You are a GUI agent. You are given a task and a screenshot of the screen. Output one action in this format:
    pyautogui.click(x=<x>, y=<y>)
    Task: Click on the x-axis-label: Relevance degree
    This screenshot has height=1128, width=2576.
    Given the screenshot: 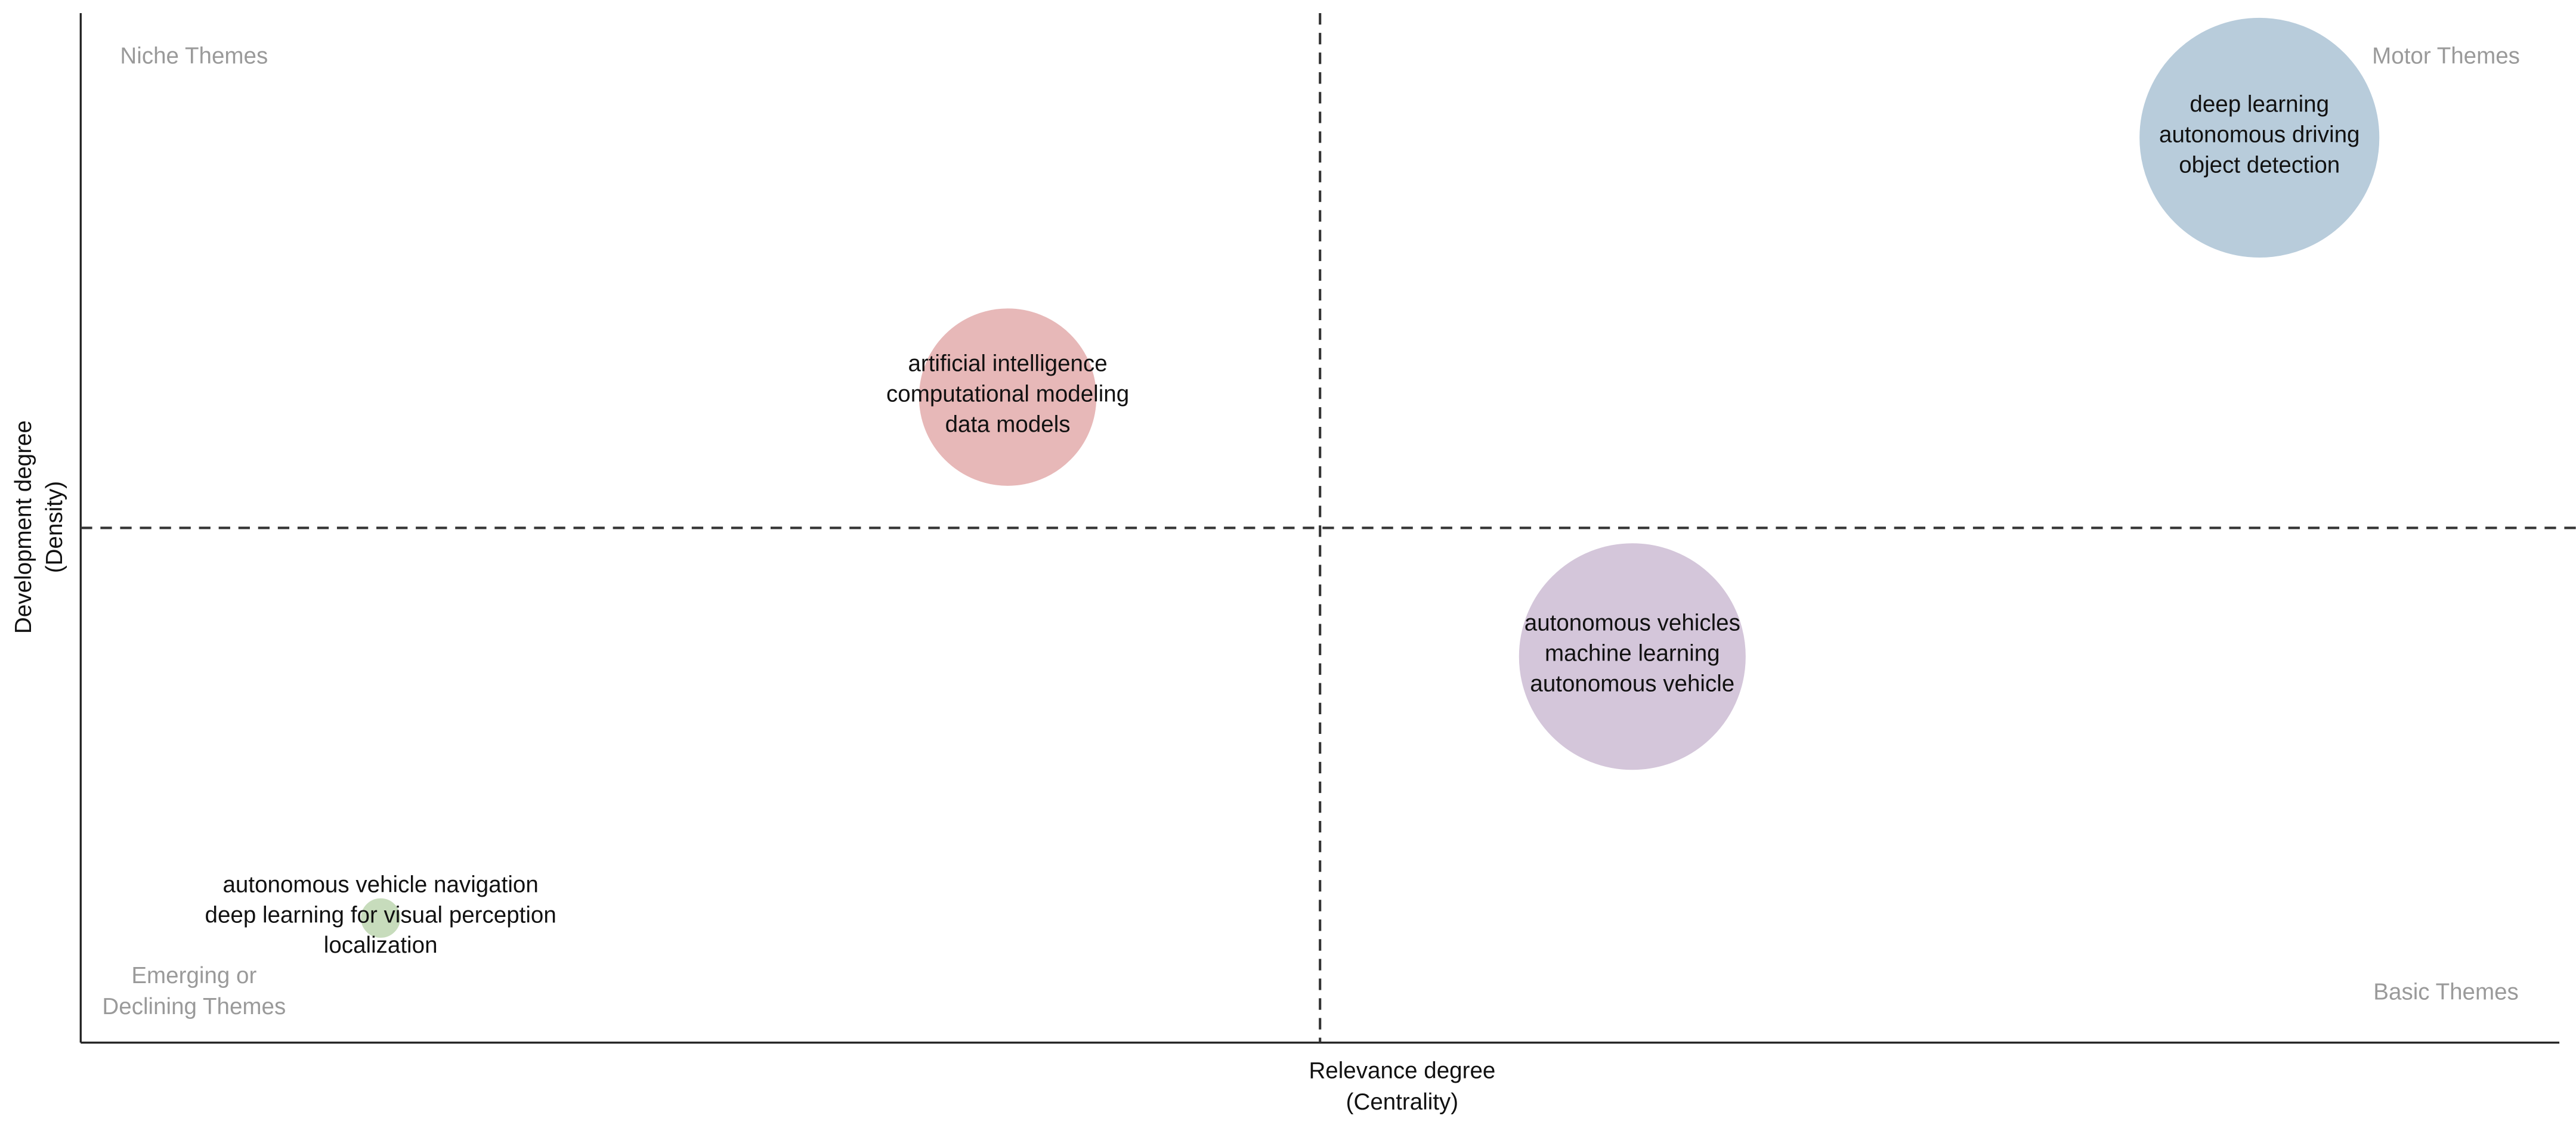 What is the action you would take?
    pyautogui.click(x=1402, y=1071)
    